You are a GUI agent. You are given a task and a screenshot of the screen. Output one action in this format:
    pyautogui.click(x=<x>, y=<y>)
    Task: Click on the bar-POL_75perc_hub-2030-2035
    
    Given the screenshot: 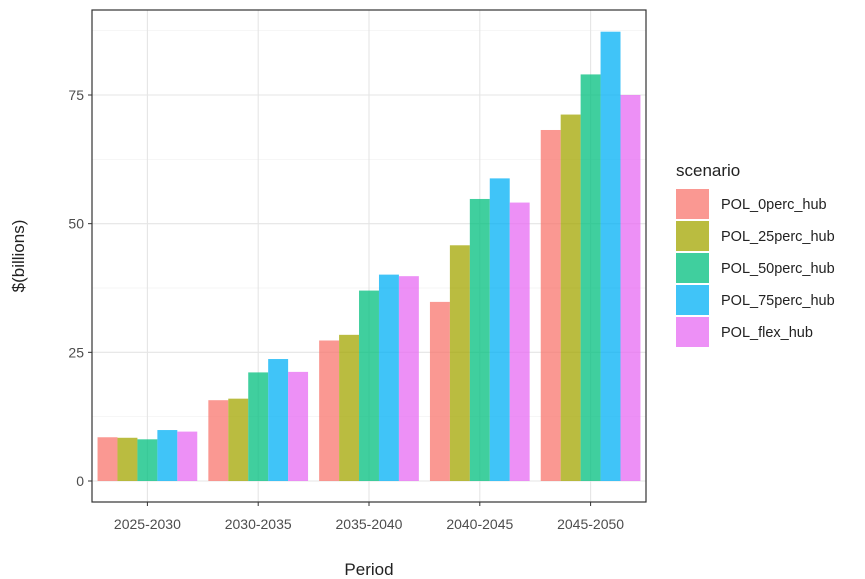 What is the action you would take?
    pyautogui.click(x=278, y=420)
    